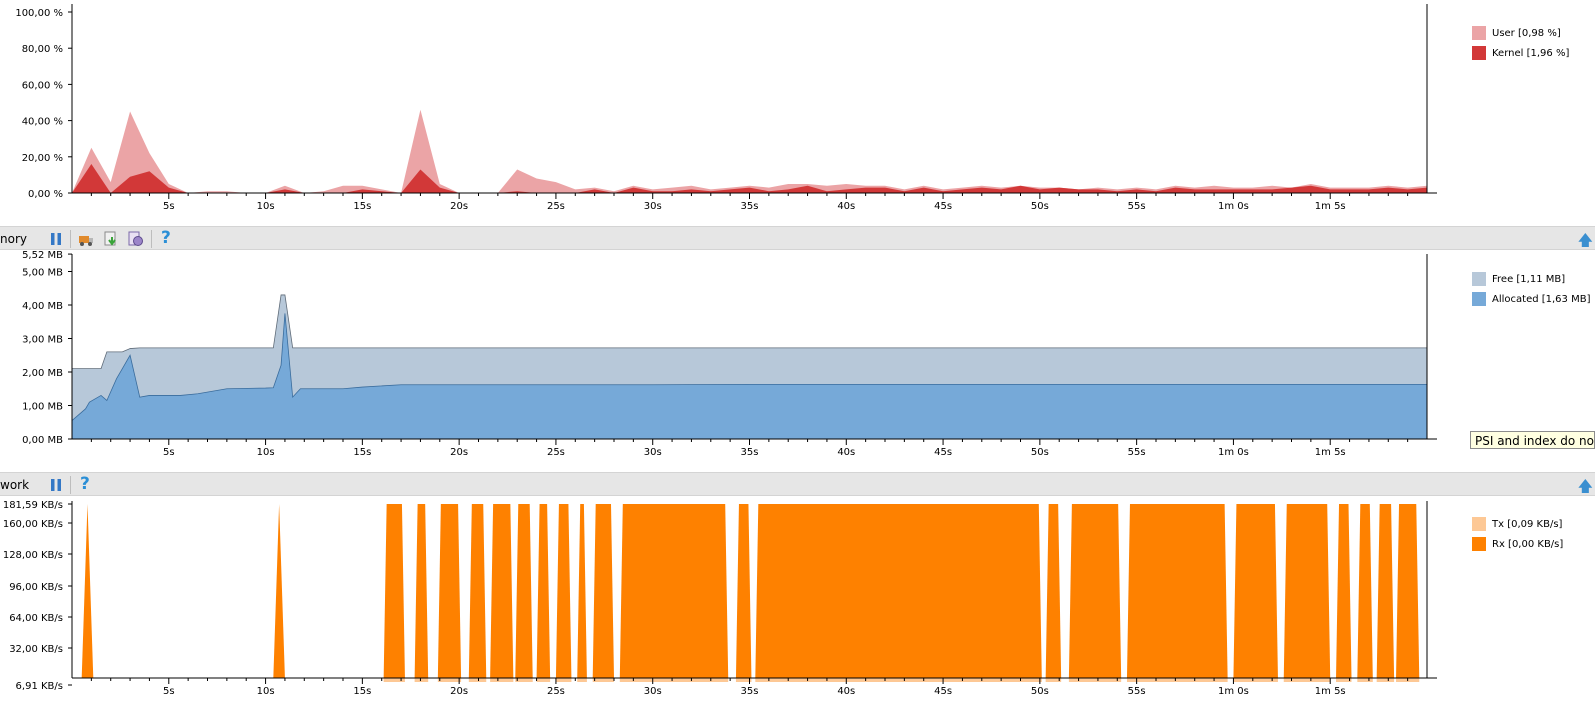 Image resolution: width=1595 pixels, height=708 pixels. I want to click on memory-section-header: nory ? 🡅, so click(797, 238).